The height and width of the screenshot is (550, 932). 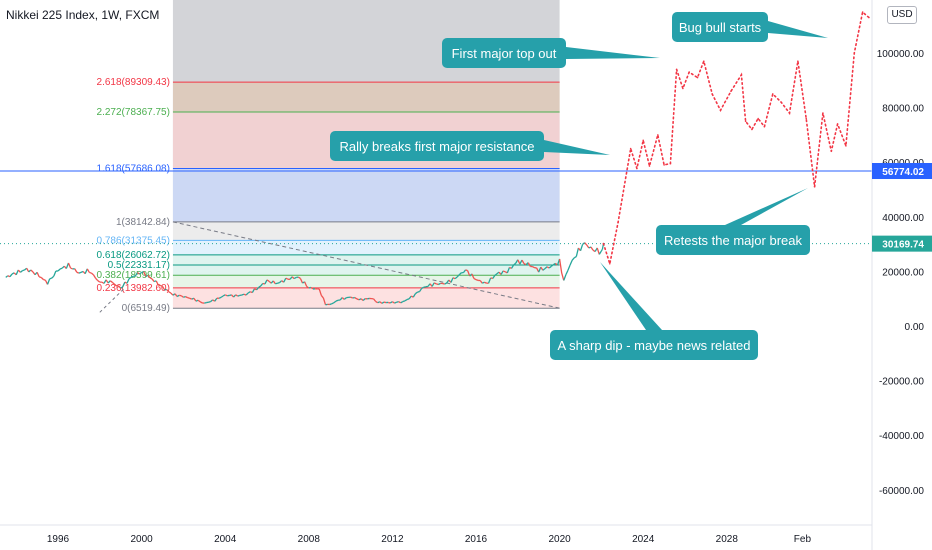 What do you see at coordinates (437, 146) in the screenshot?
I see `callout-box` at bounding box center [437, 146].